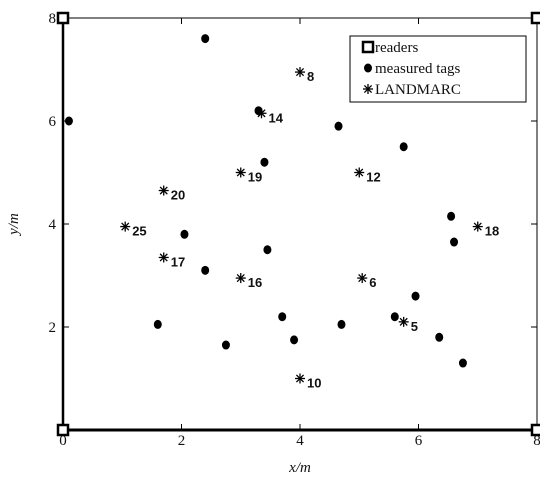 The height and width of the screenshot is (477, 540). I want to click on legend-landmarc-marker, so click(368, 89).